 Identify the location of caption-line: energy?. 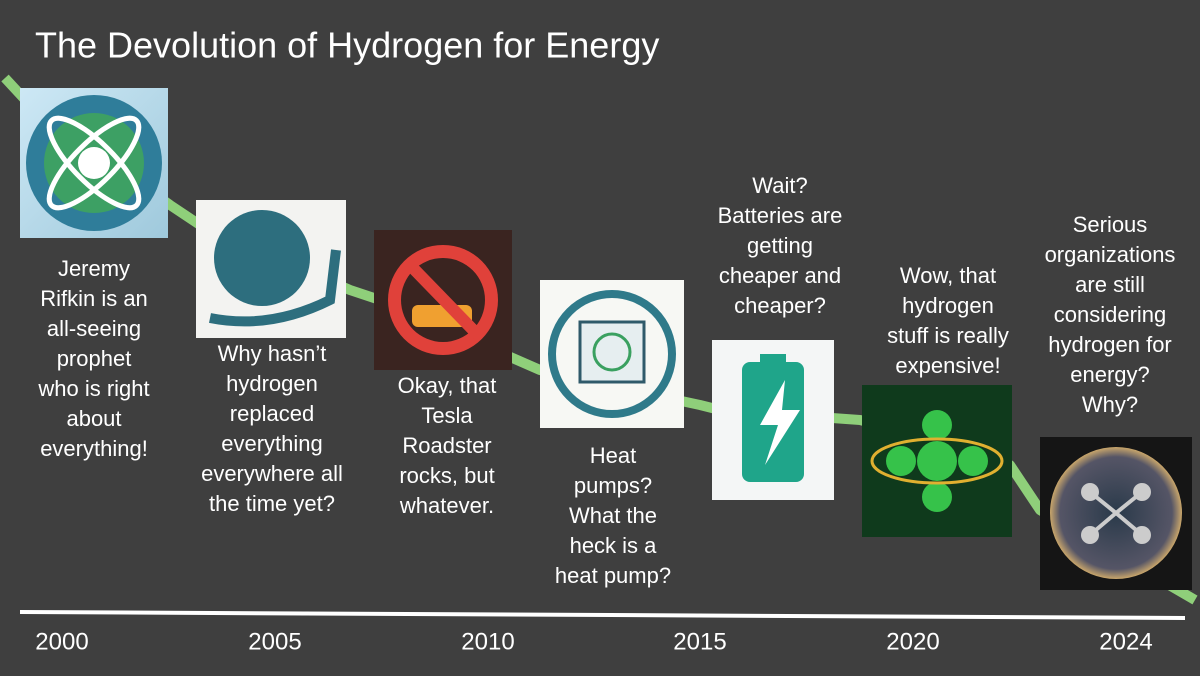
(1110, 374).